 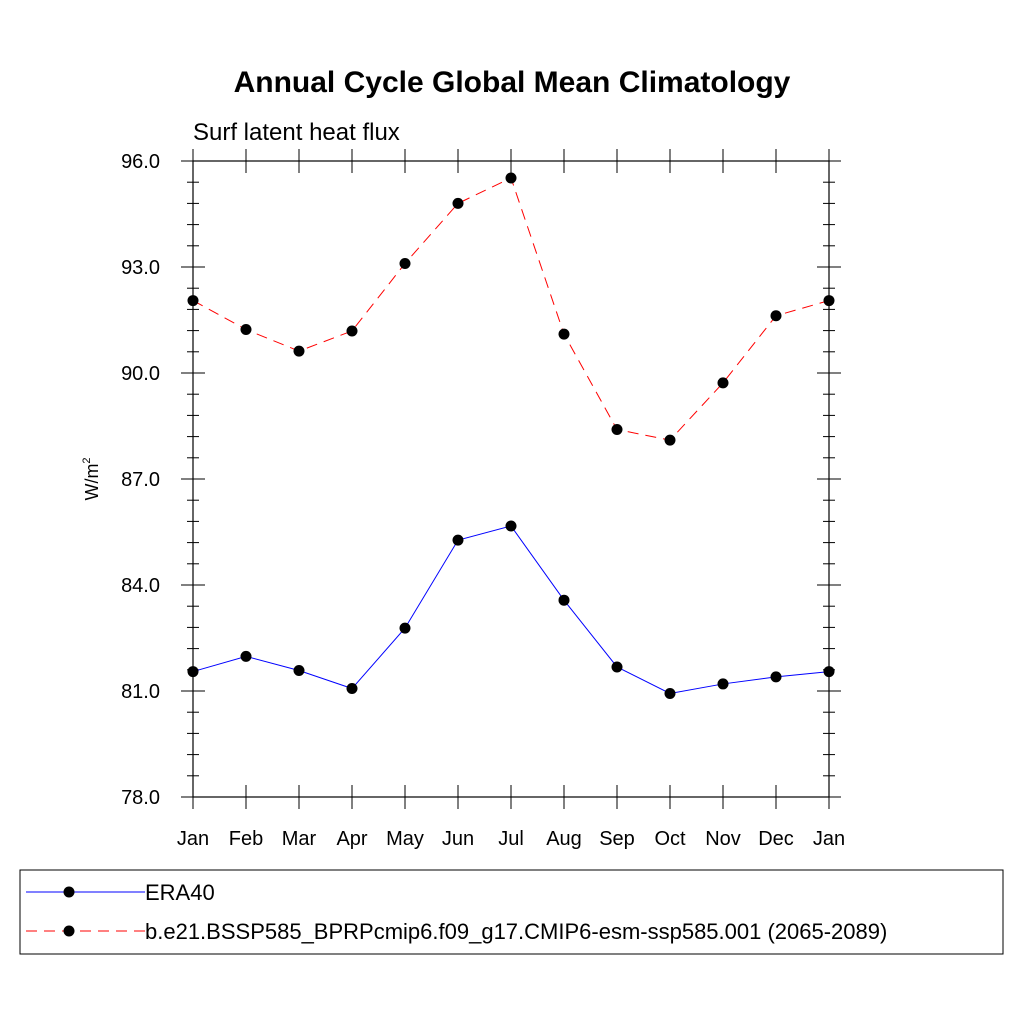 I want to click on x-tick-label: Dec, so click(x=776, y=839).